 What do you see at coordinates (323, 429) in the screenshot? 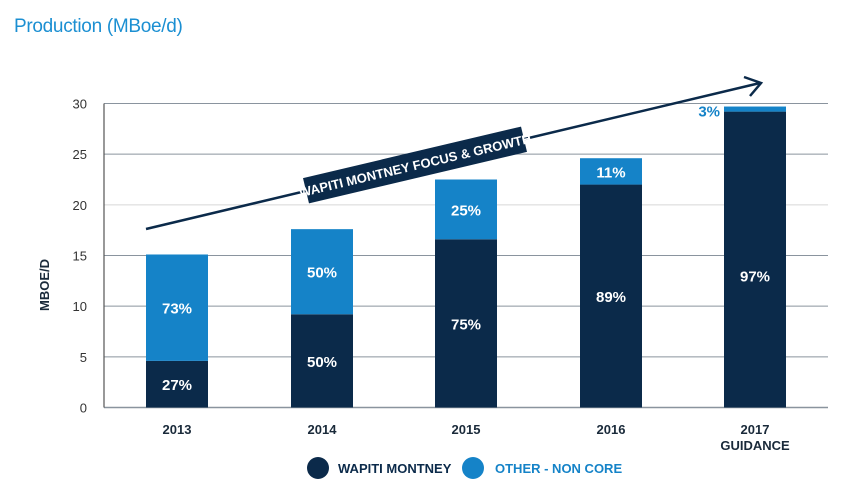
I see `x-tick-label: 2014` at bounding box center [323, 429].